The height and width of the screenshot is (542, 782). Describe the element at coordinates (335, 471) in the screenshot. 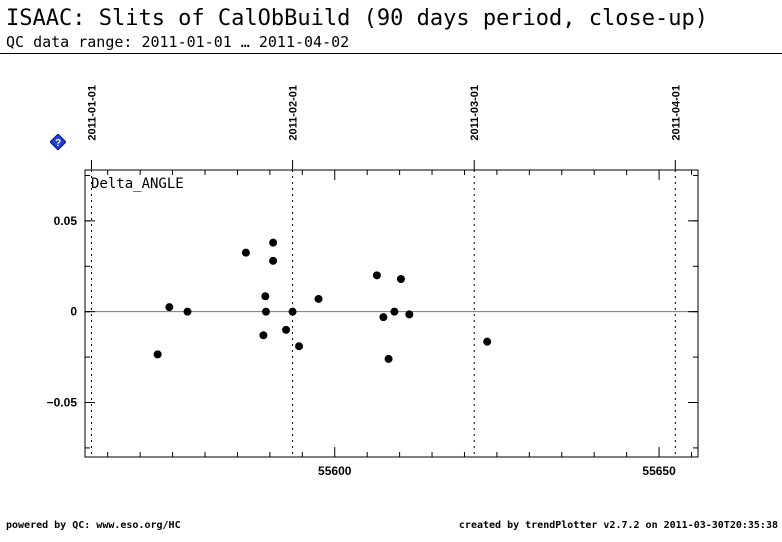

I see `x-tick-label: 55600` at that location.